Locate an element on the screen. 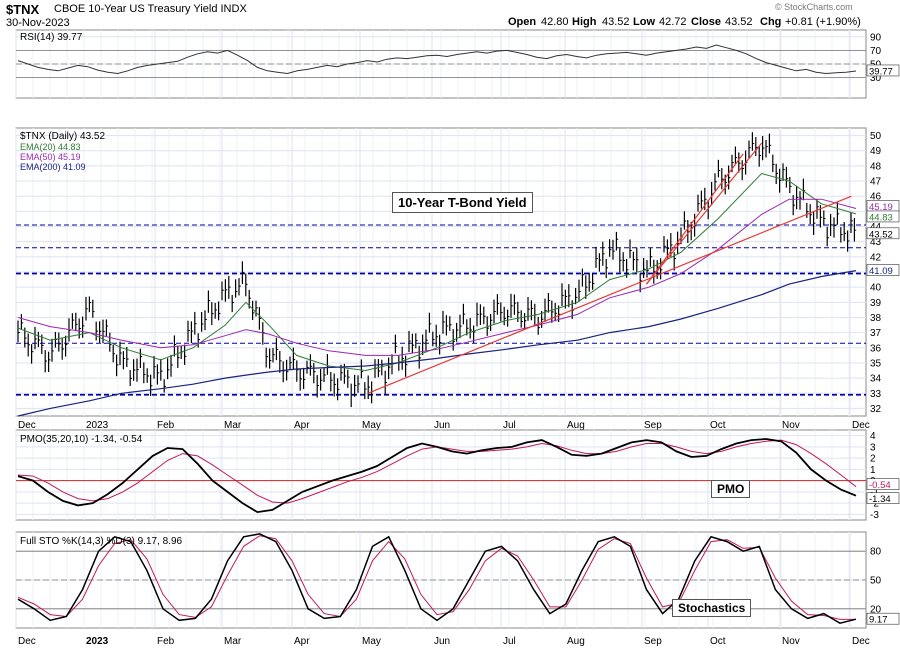  sto-month-label: May is located at coordinates (371, 641).